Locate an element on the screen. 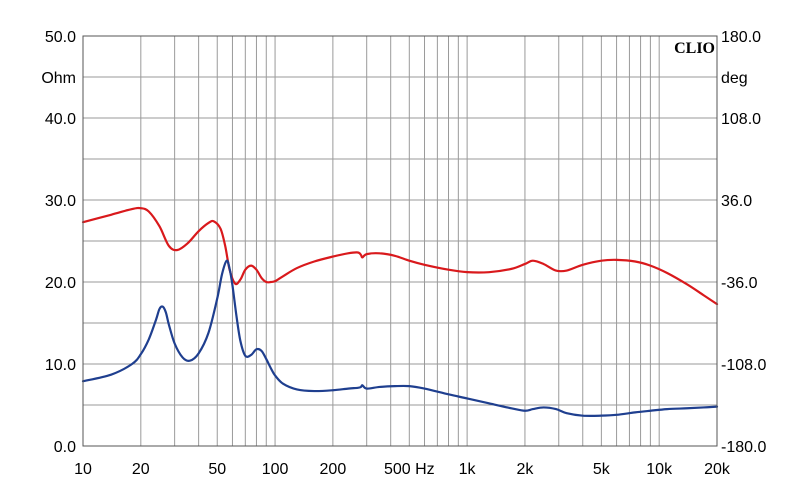 The width and height of the screenshot is (800, 504). right-y-tick-label: -180.0 is located at coordinates (743, 447).